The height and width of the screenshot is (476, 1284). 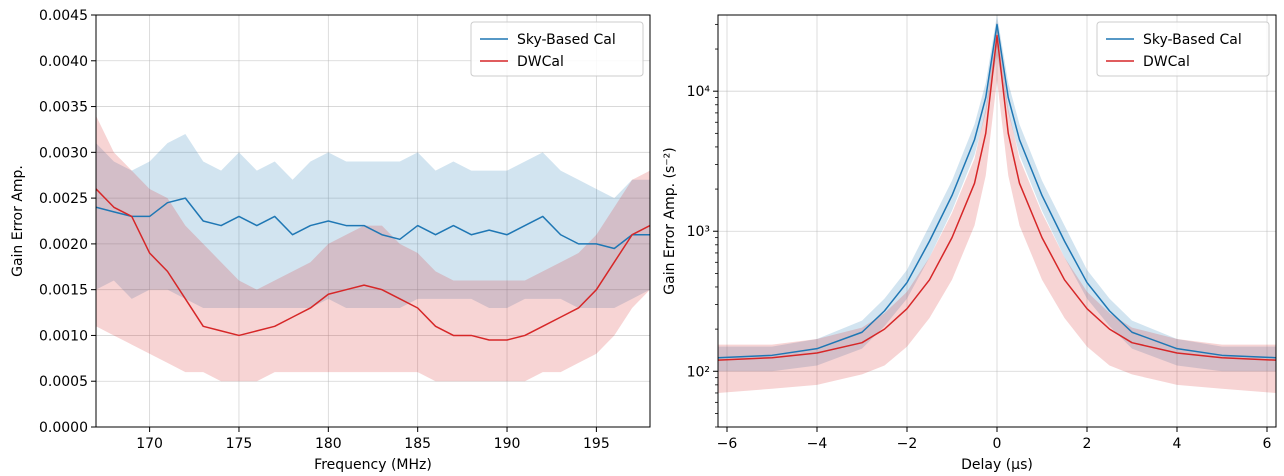 What do you see at coordinates (596, 444) in the screenshot?
I see `x-tick-label-5: 195` at bounding box center [596, 444].